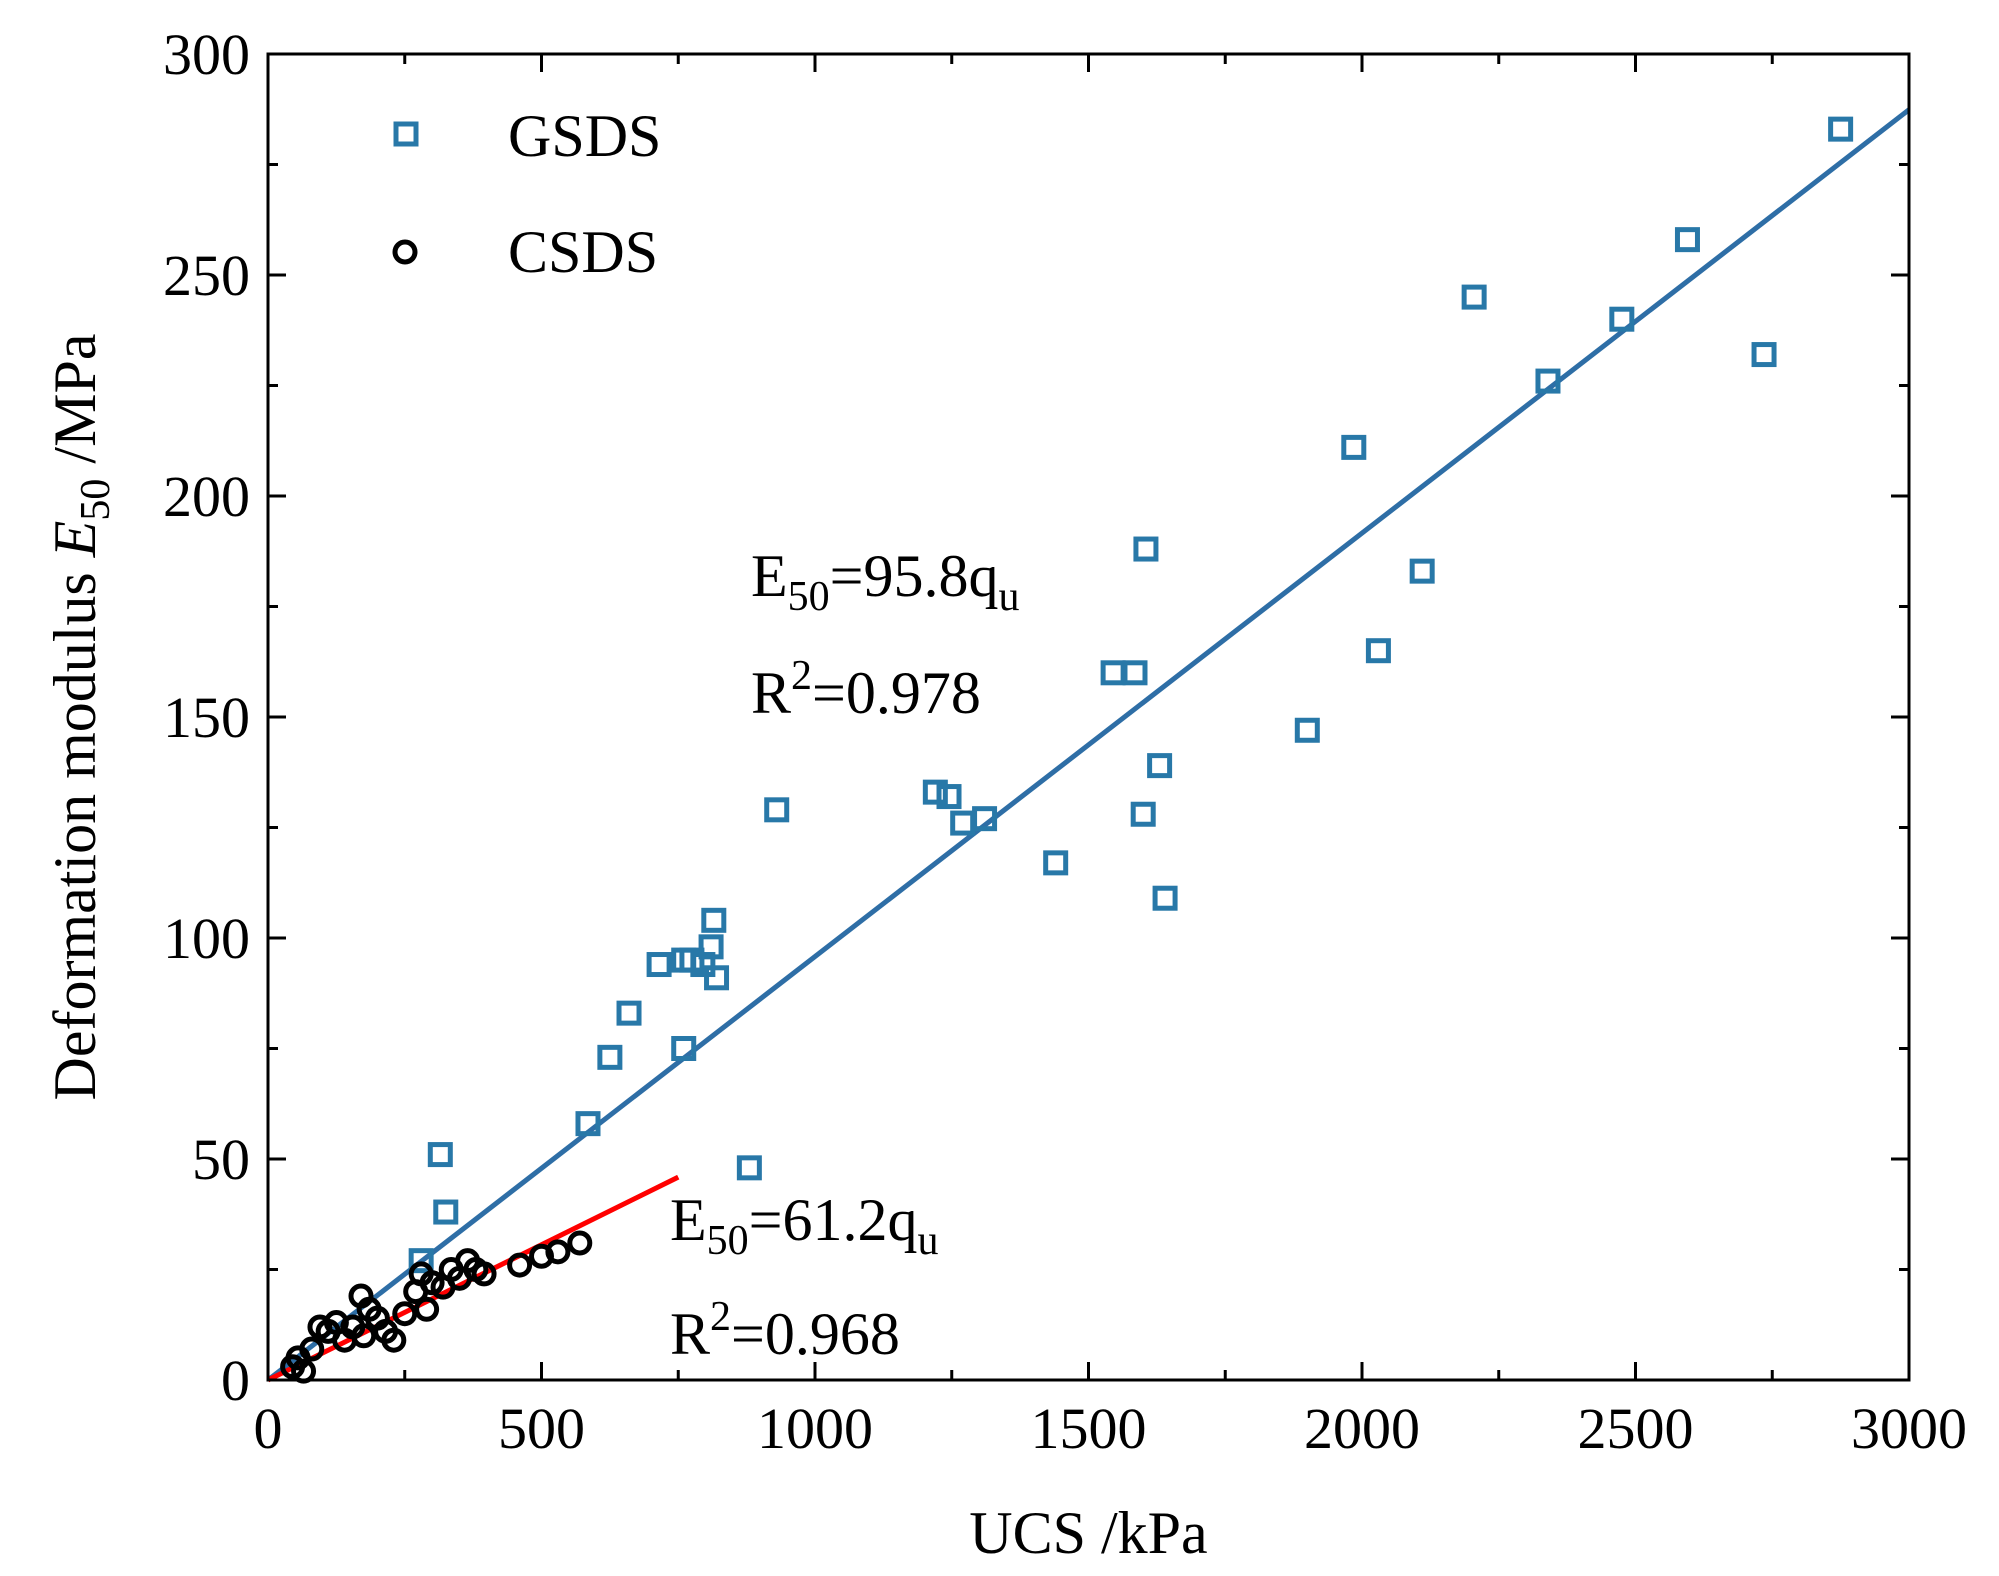  What do you see at coordinates (914, 576) in the screenshot?
I see `gsds-fit-equation-rhs: =95.8q` at bounding box center [914, 576].